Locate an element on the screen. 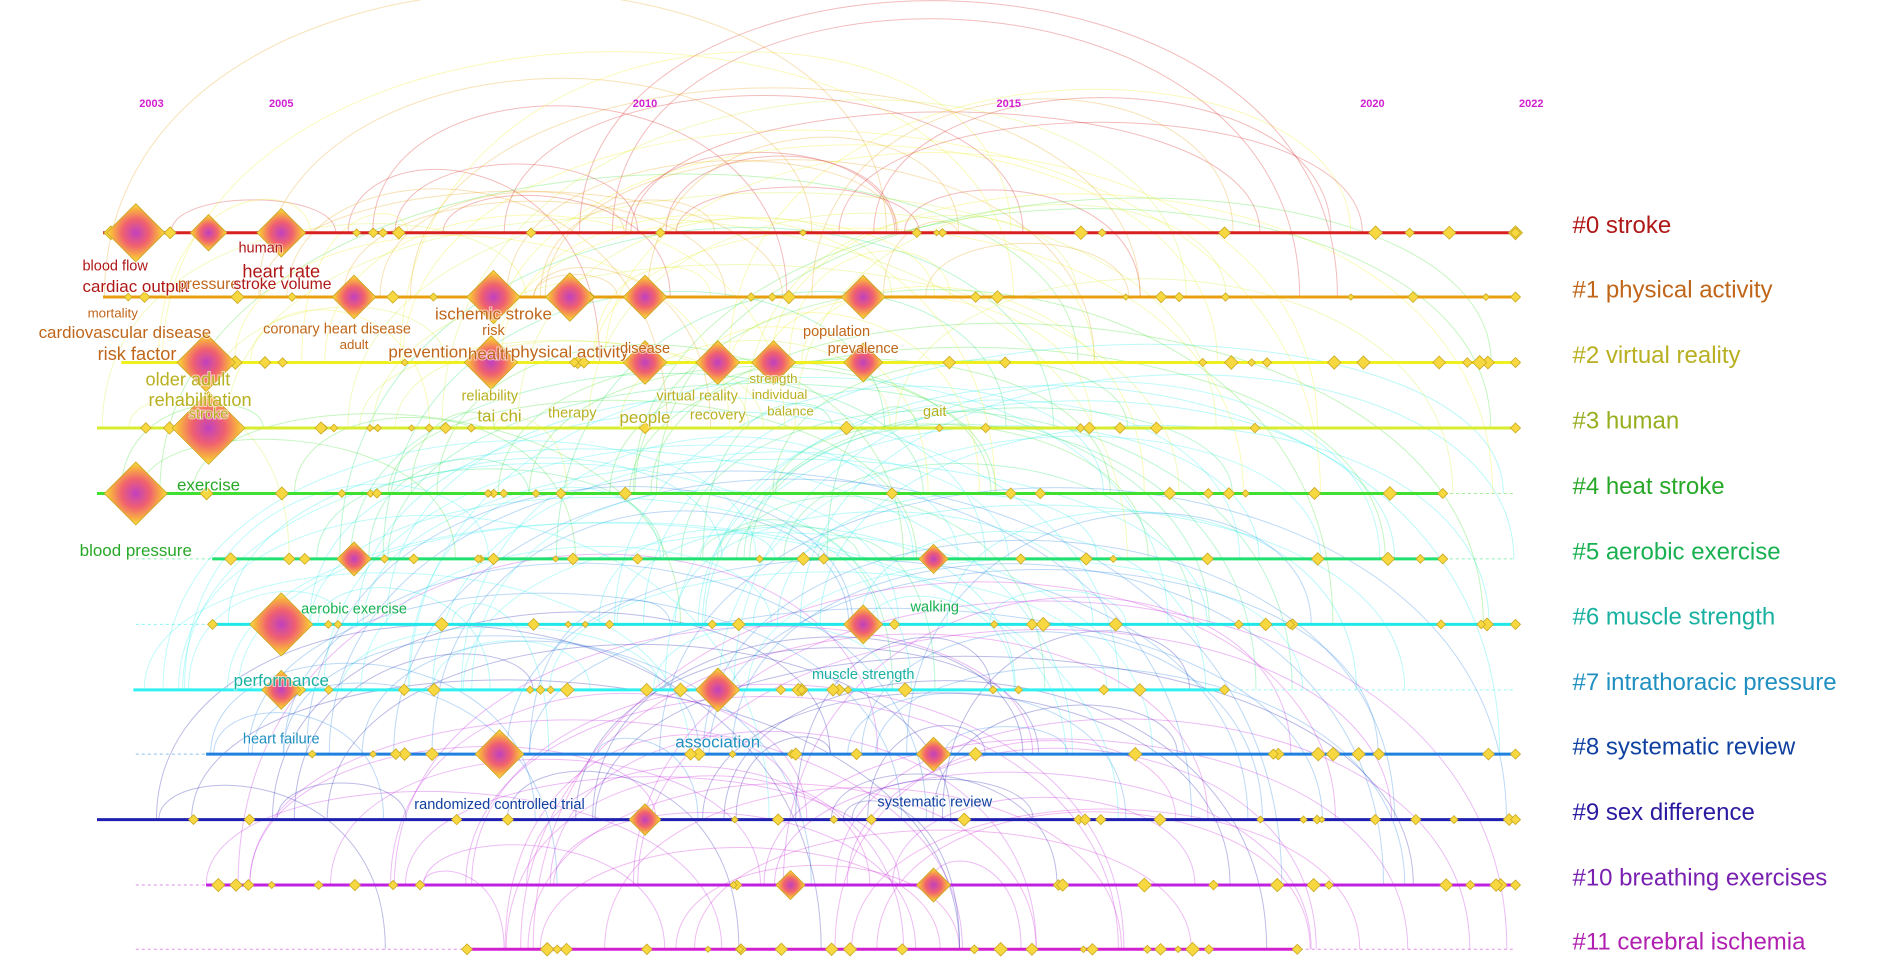 The image size is (1901, 974). year-label: 2005 is located at coordinates (281, 104).